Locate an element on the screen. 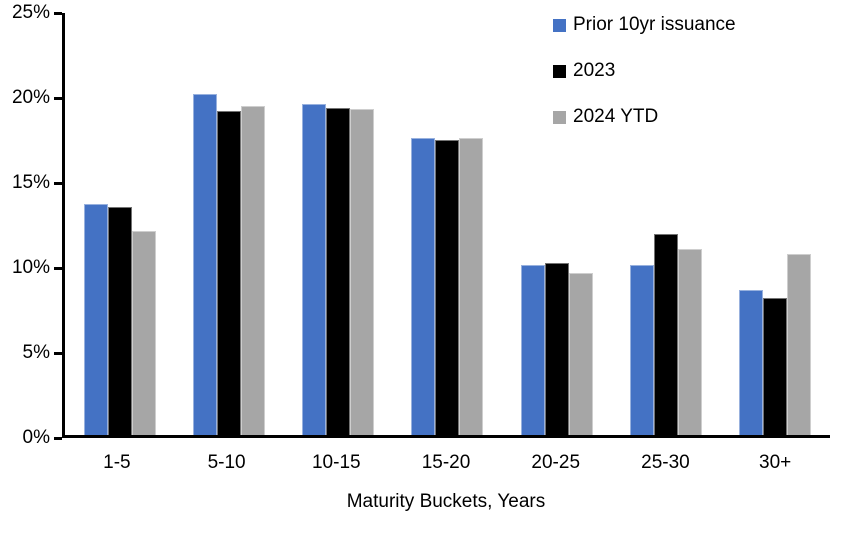  legend: Prior 10yr issuance 2023 2024 YTD is located at coordinates (644, 71).